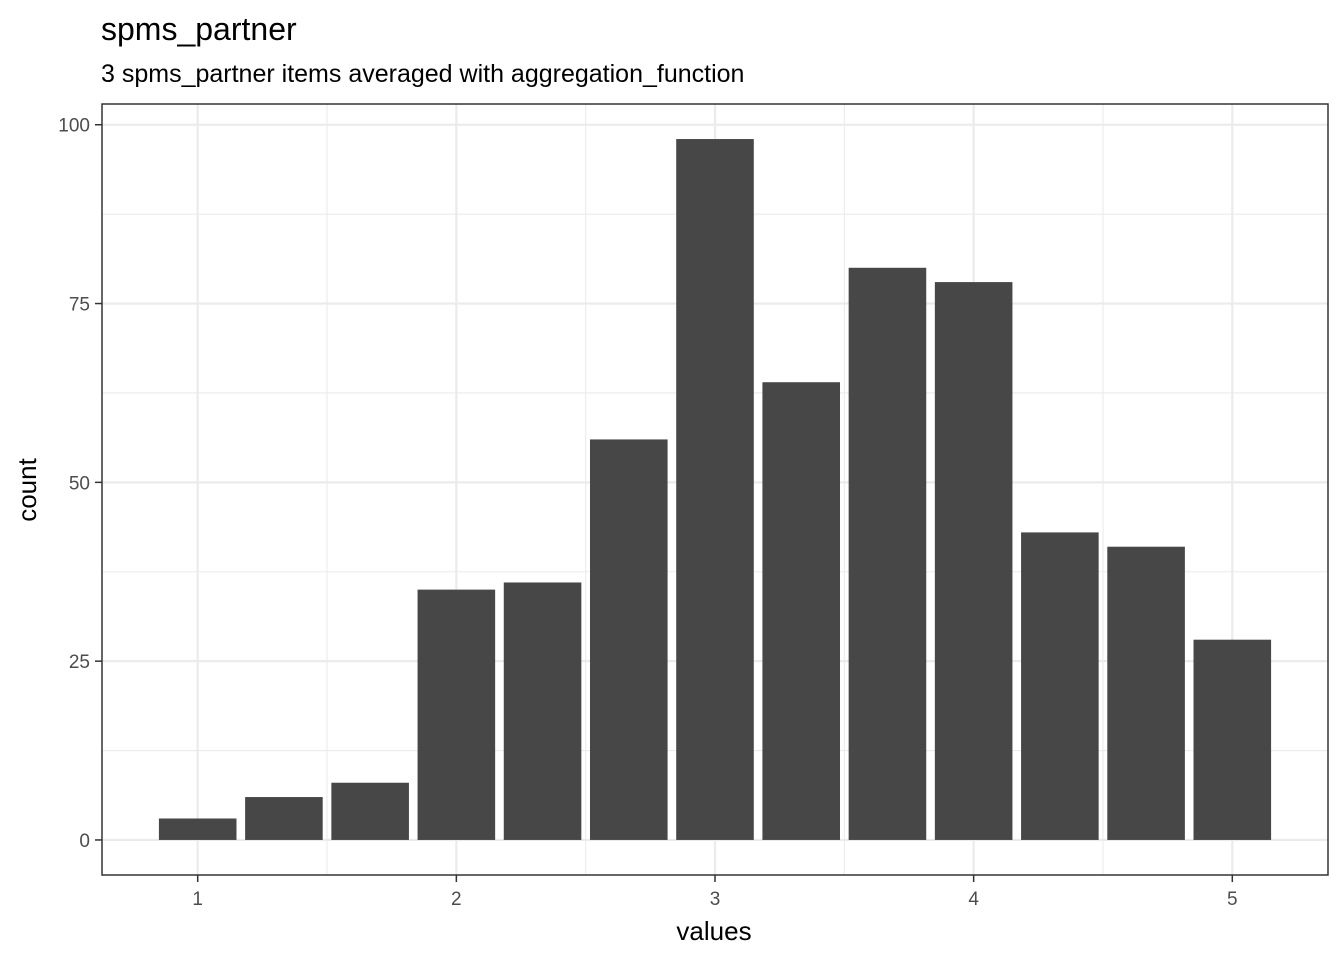 This screenshot has width=1344, height=960. What do you see at coordinates (715, 899) in the screenshot?
I see `x-tick-label: 3` at bounding box center [715, 899].